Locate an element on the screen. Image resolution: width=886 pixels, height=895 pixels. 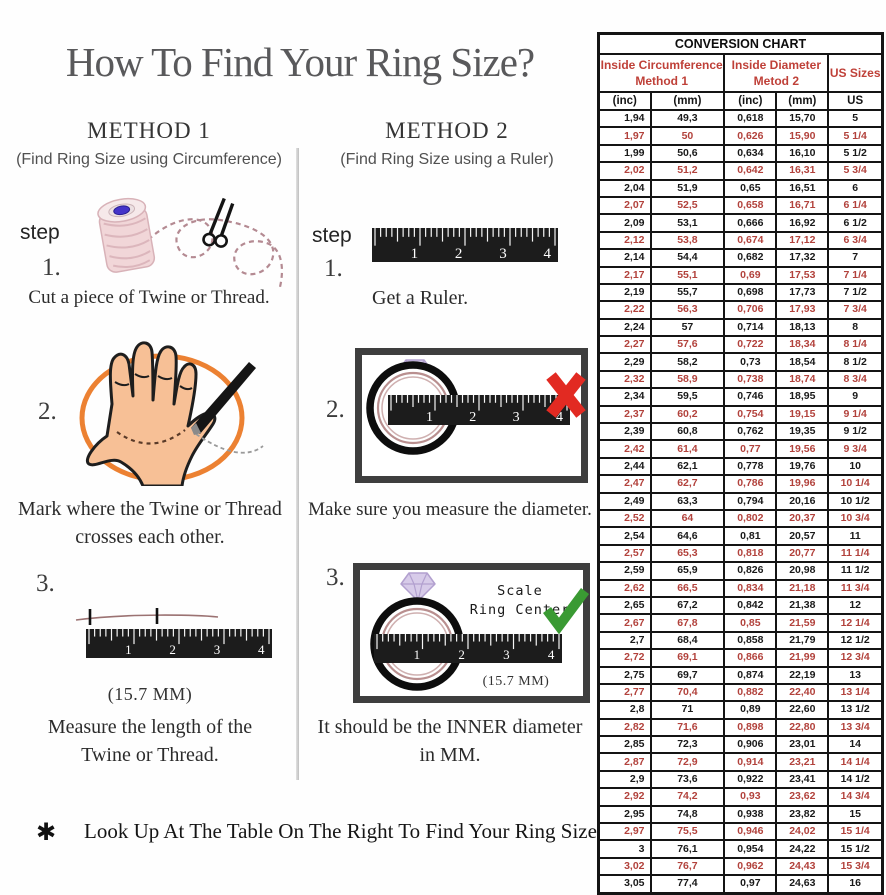
table-cell: 19,76 is located at coordinates (802, 466).